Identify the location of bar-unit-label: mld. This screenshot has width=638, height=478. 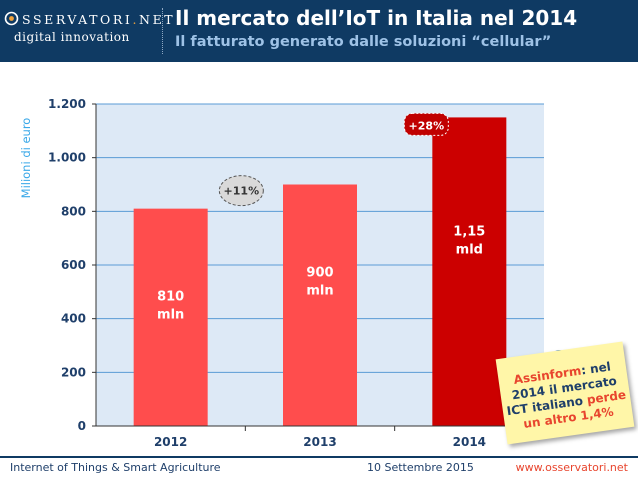
(469, 249).